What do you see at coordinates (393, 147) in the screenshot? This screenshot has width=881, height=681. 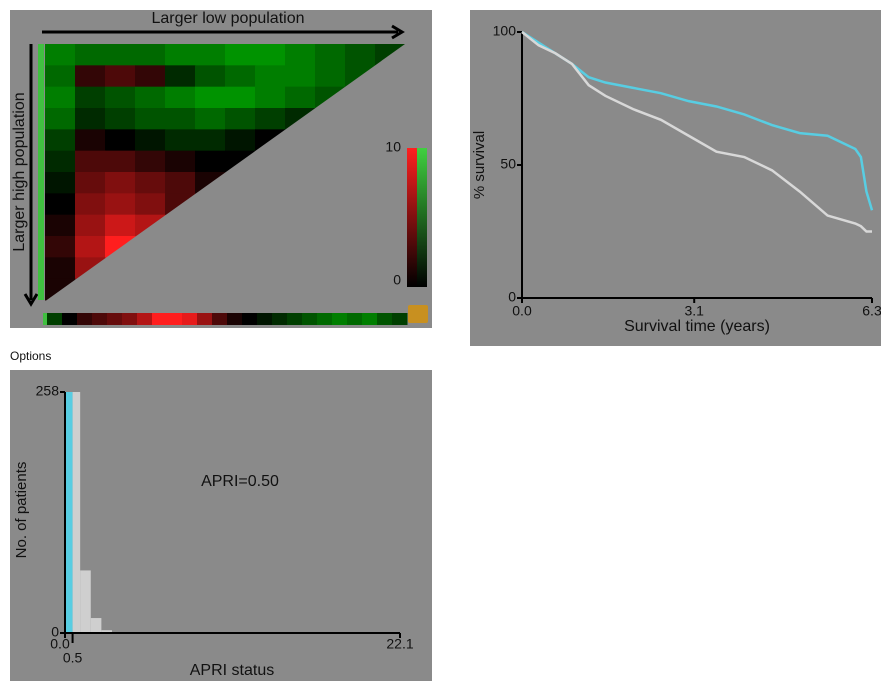 I see `colorbar-tick-label: 10` at bounding box center [393, 147].